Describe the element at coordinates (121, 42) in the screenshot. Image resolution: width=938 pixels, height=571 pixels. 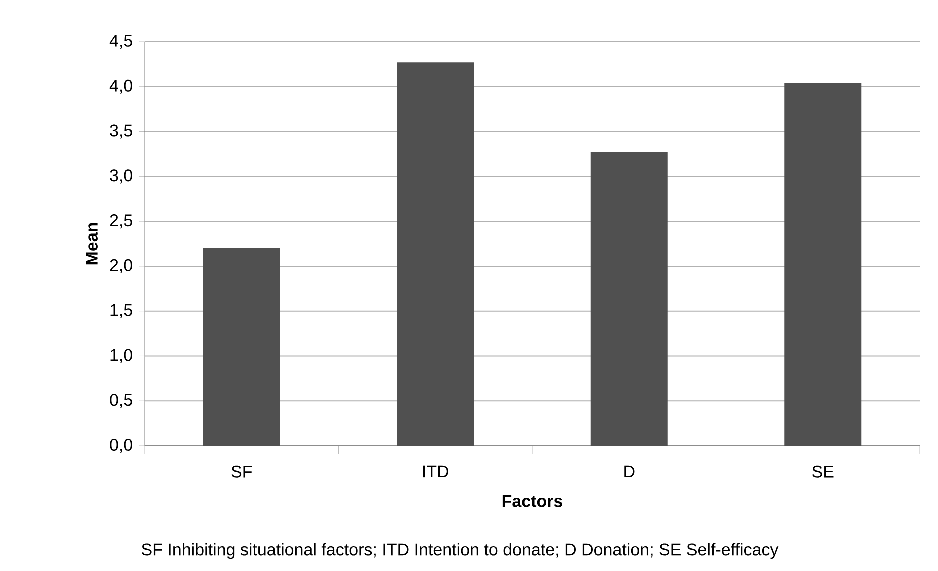
I see `y-tick-label: 4,5` at that location.